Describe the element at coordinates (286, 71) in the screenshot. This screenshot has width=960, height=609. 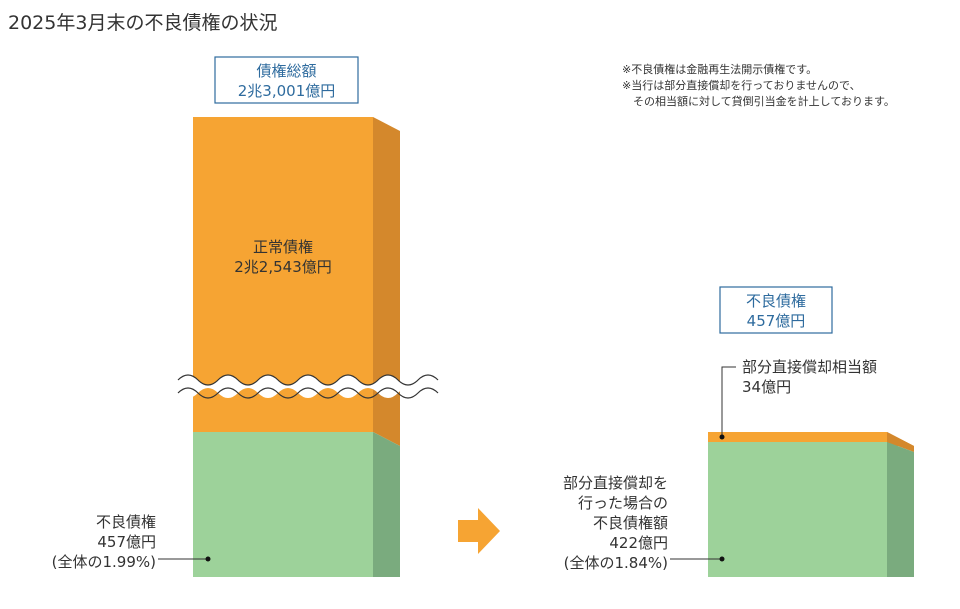
I see `left-total-label: 債権総額` at that location.